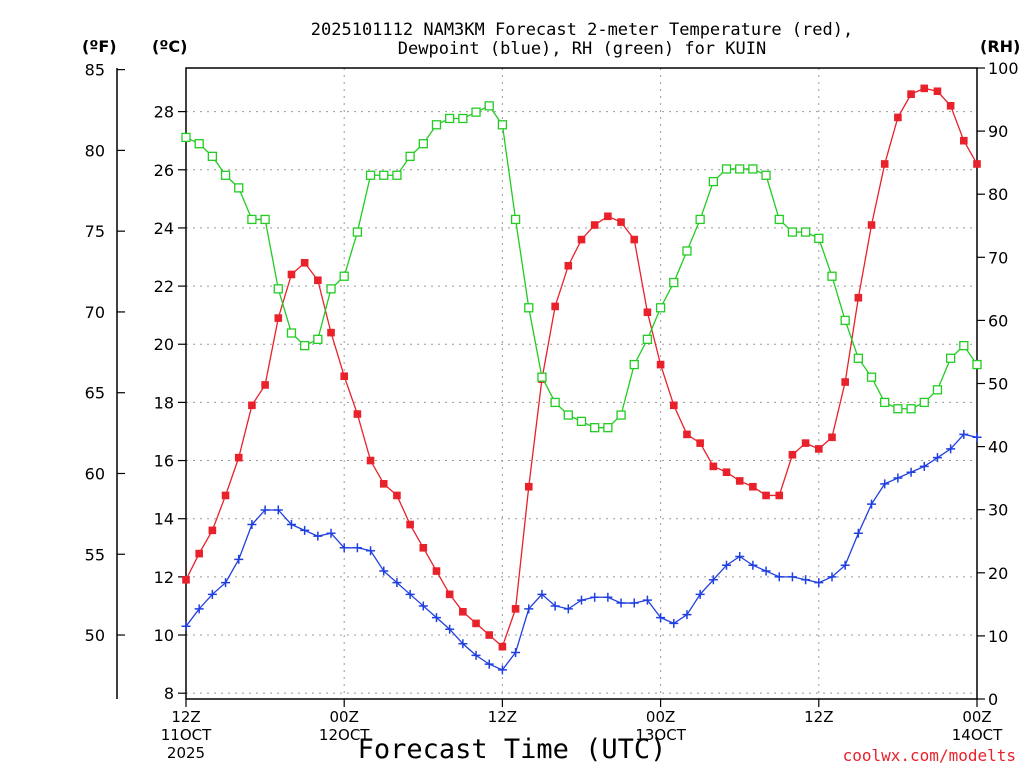  What do you see at coordinates (993, 699) in the screenshot?
I see `rh-tick-label: 0` at bounding box center [993, 699].